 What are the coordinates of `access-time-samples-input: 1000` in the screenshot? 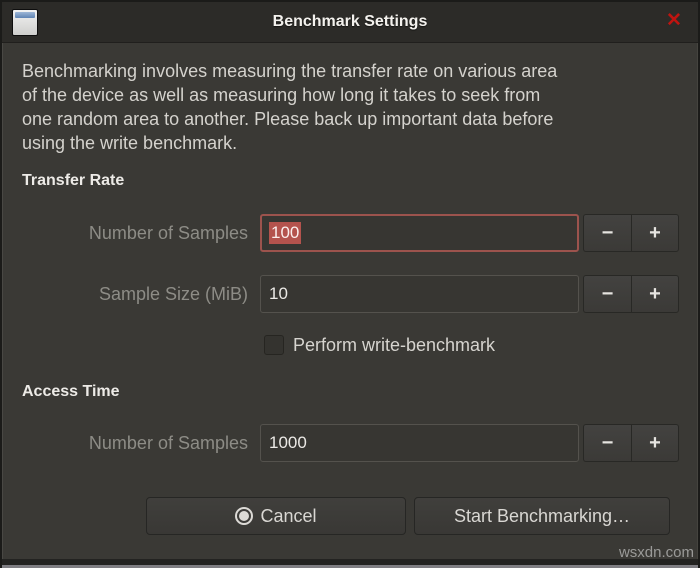 It's located at (419, 443).